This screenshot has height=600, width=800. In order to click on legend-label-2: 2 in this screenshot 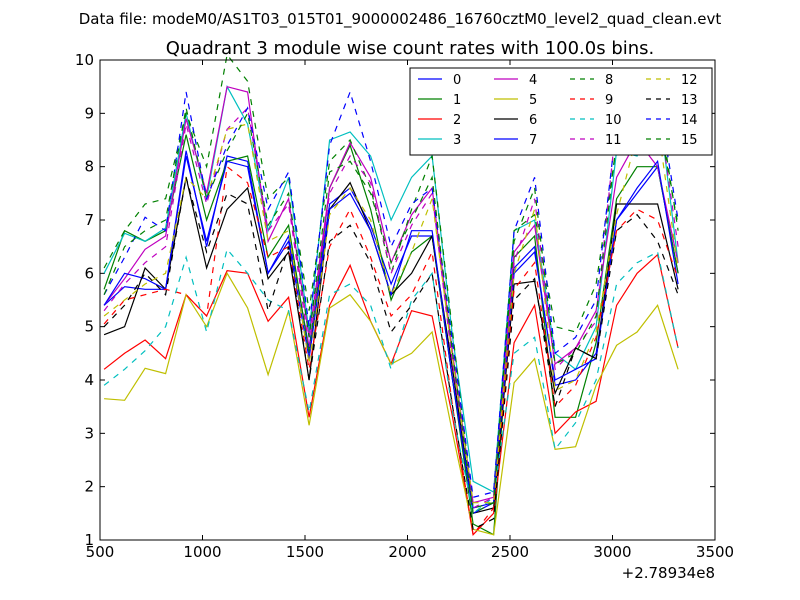, I will do `click(457, 120)`.